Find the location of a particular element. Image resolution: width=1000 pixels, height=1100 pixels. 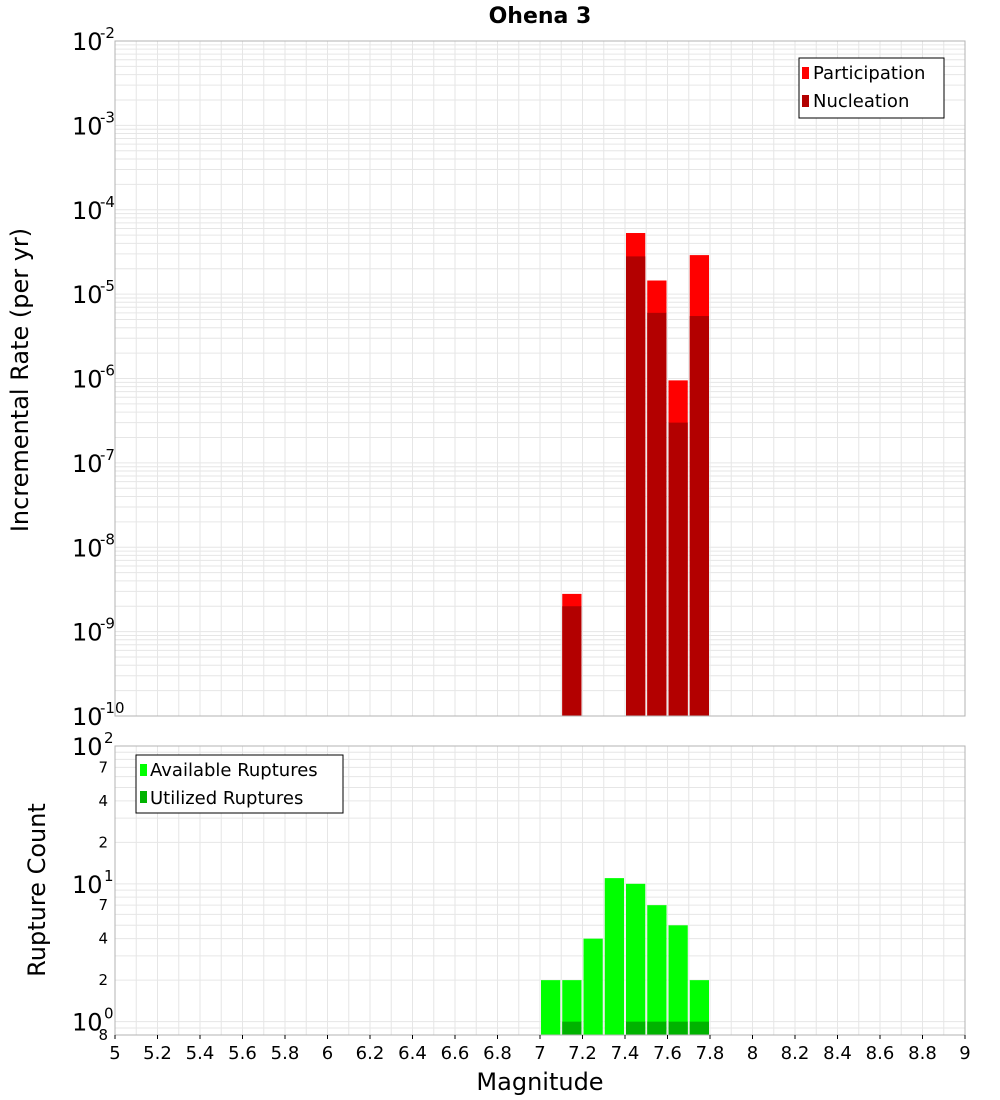

legend-swatch-participation is located at coordinates (805, 73).